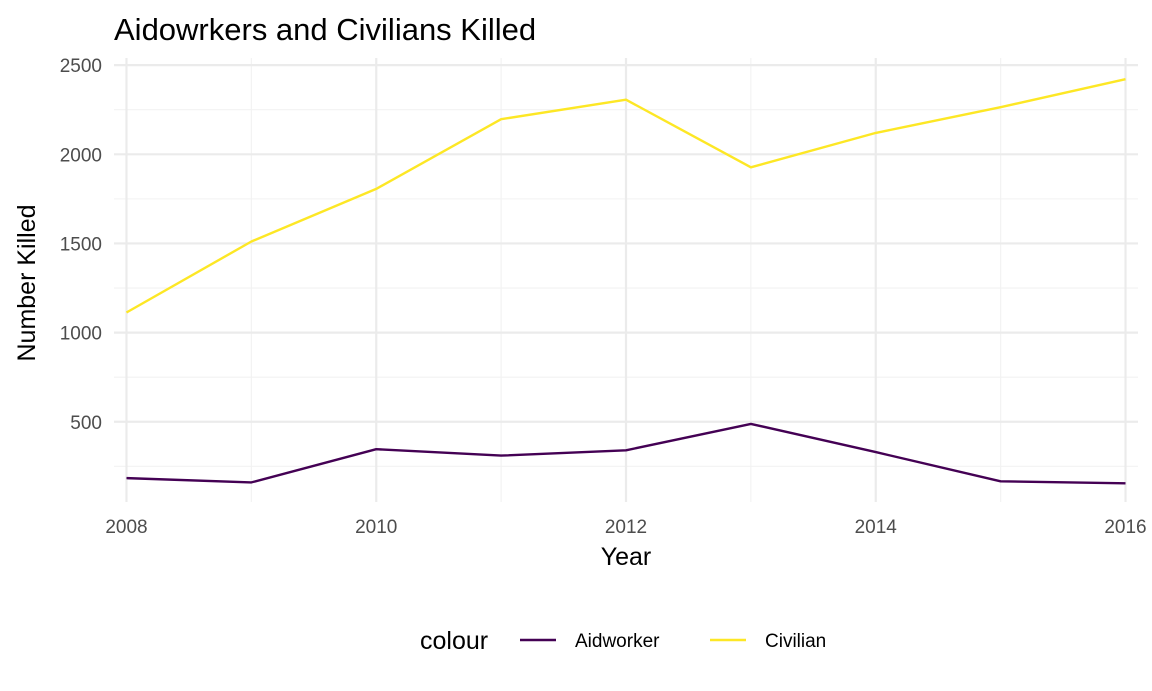  What do you see at coordinates (1125, 527) in the screenshot?
I see `x-tick-label: 2016` at bounding box center [1125, 527].